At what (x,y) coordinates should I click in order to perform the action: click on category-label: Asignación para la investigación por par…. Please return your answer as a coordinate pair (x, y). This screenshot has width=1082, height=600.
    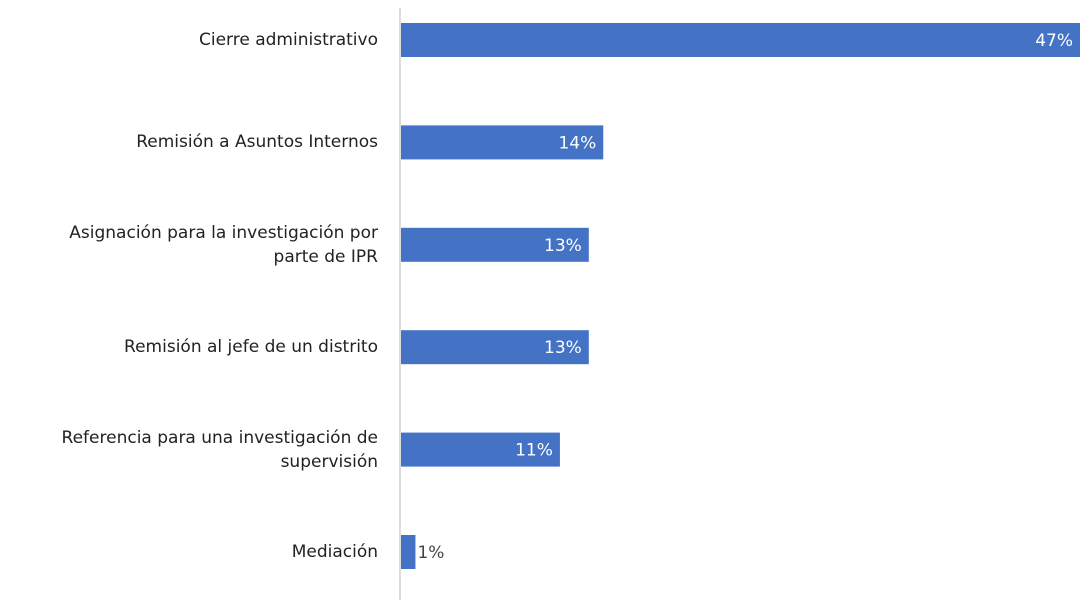
    Looking at the image, I should click on (223, 244).